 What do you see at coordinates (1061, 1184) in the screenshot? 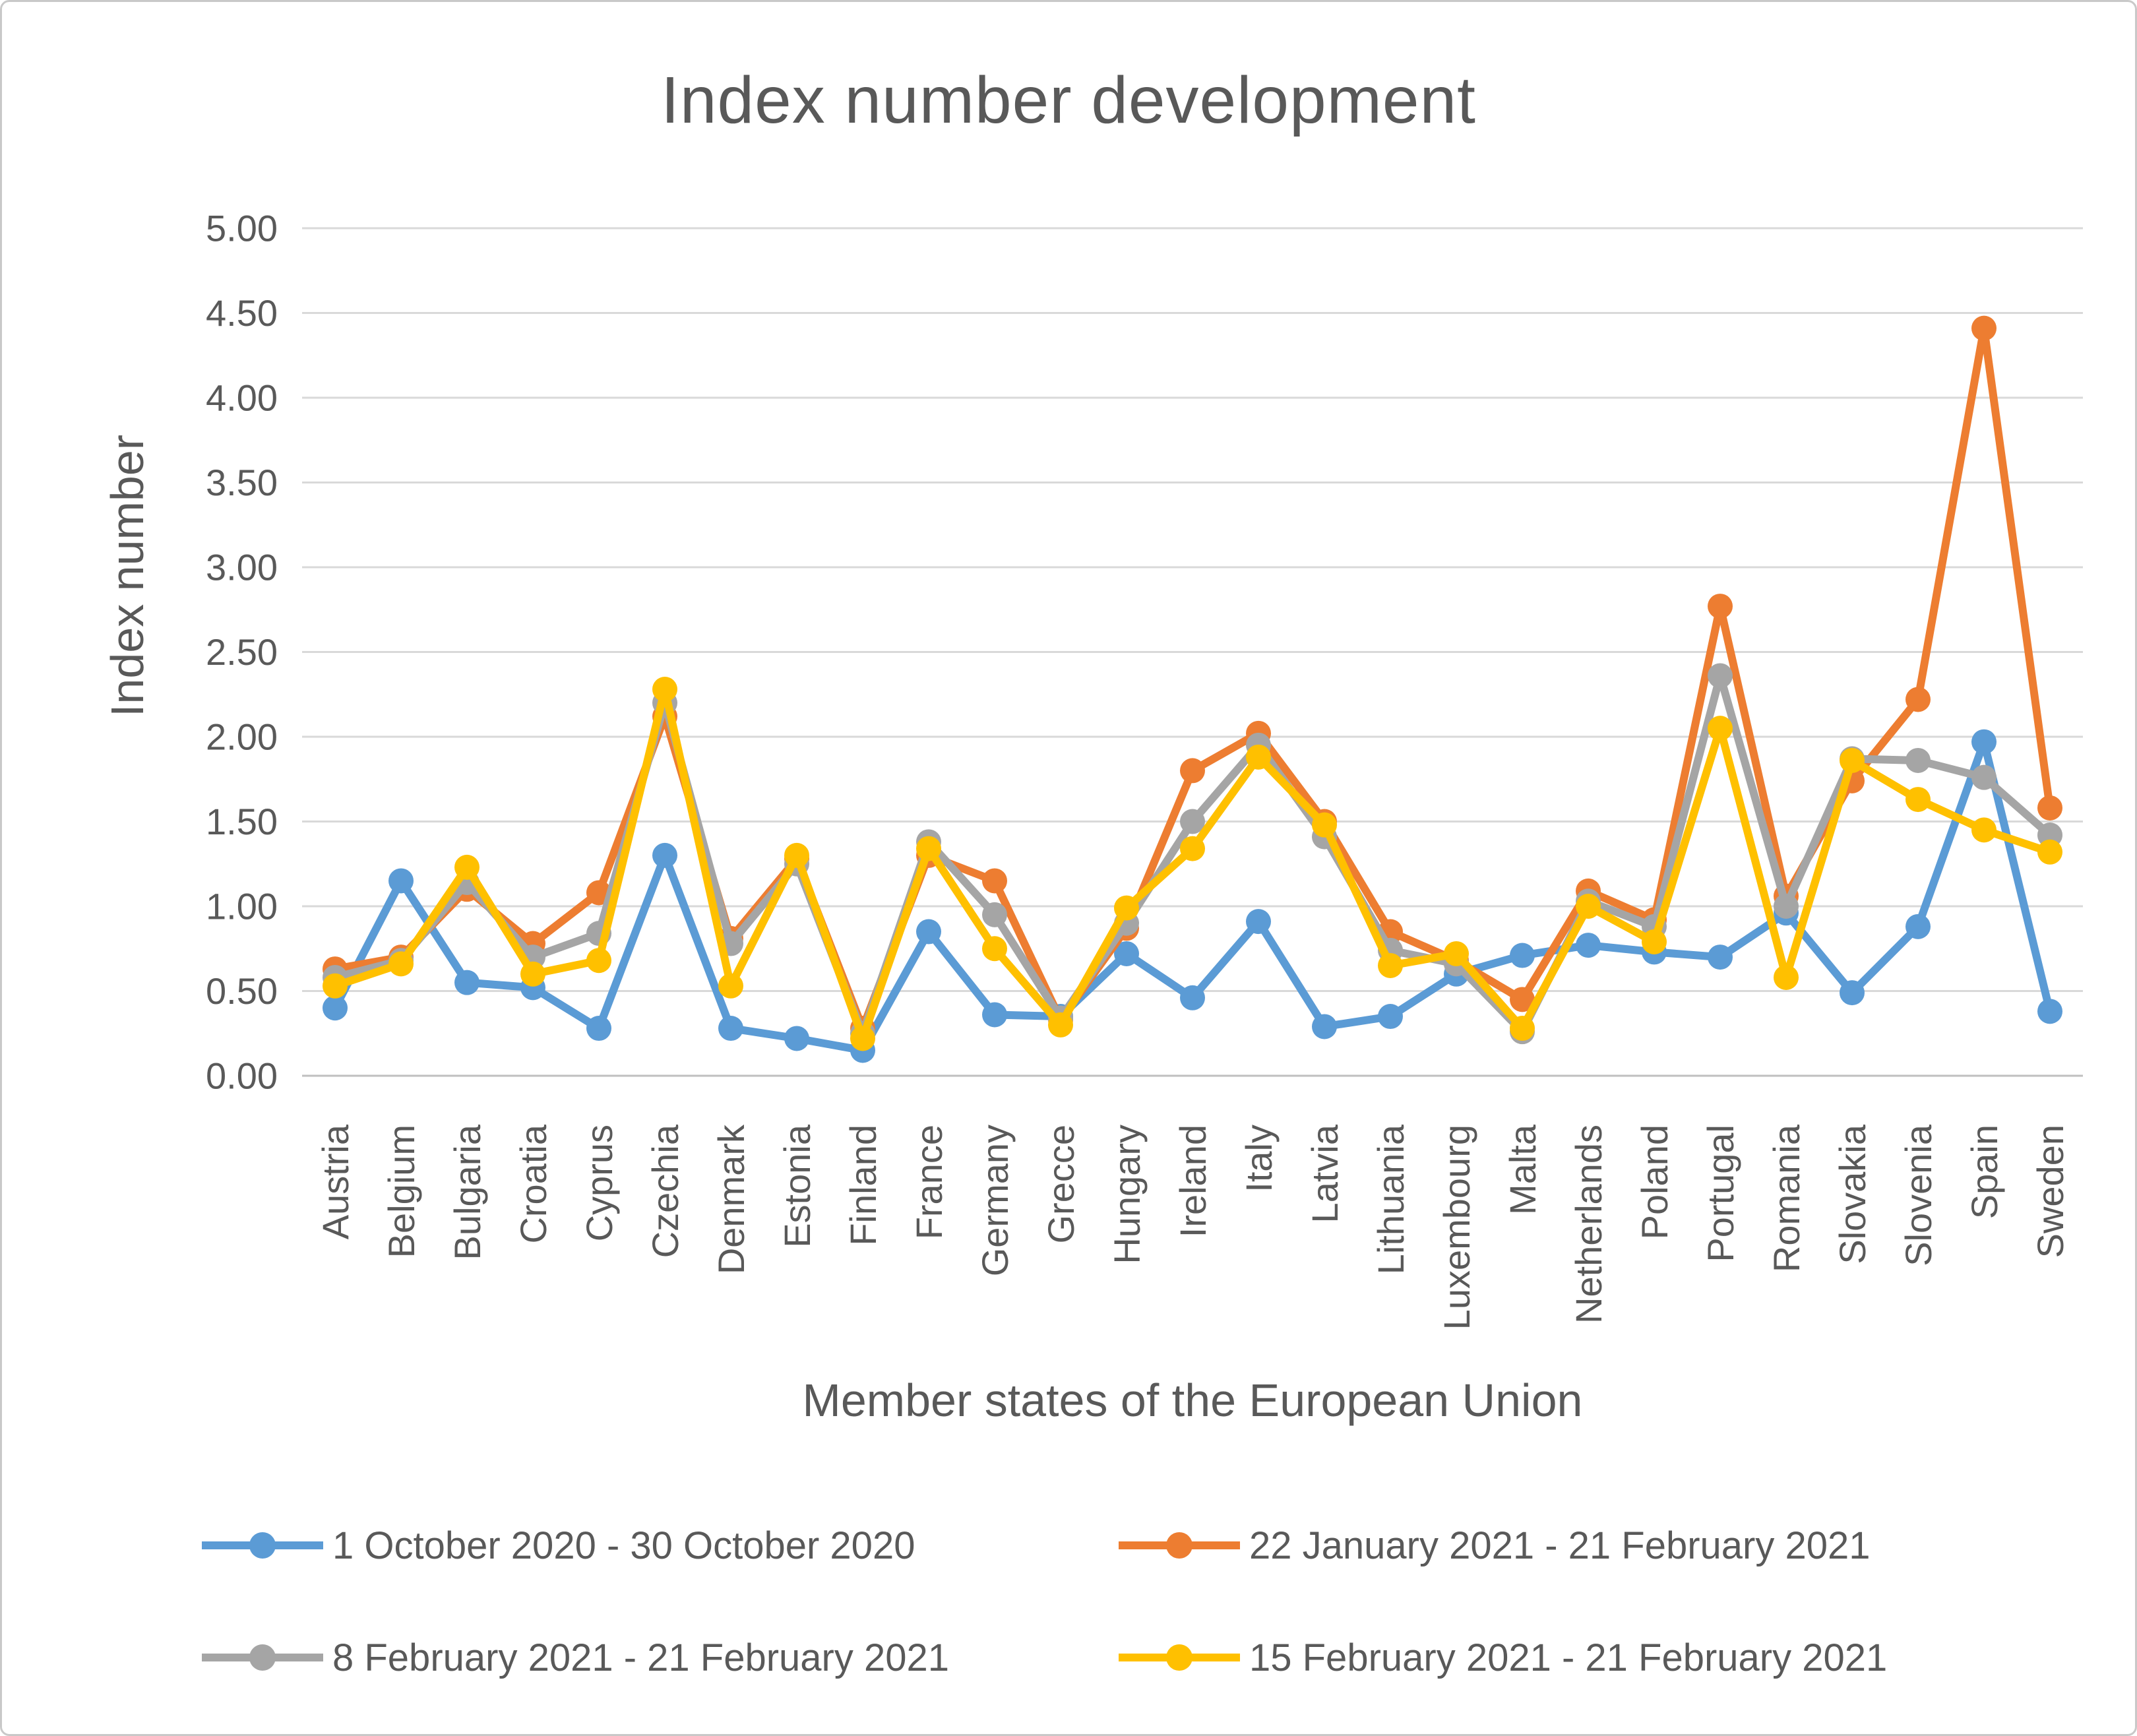
I see `x-tick-label: Grecce` at bounding box center [1061, 1184].